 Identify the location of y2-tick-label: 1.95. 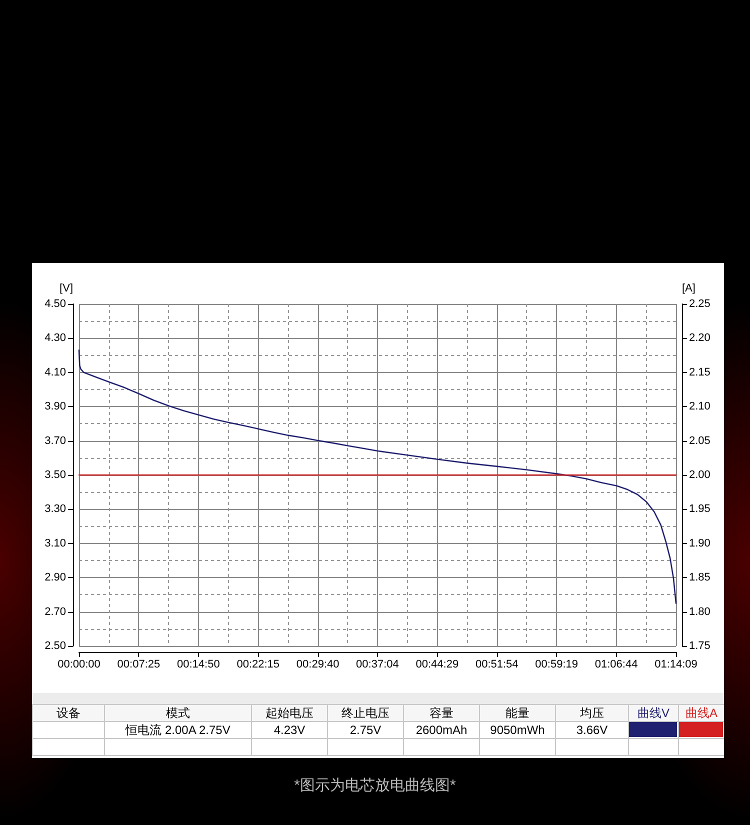
(699, 509).